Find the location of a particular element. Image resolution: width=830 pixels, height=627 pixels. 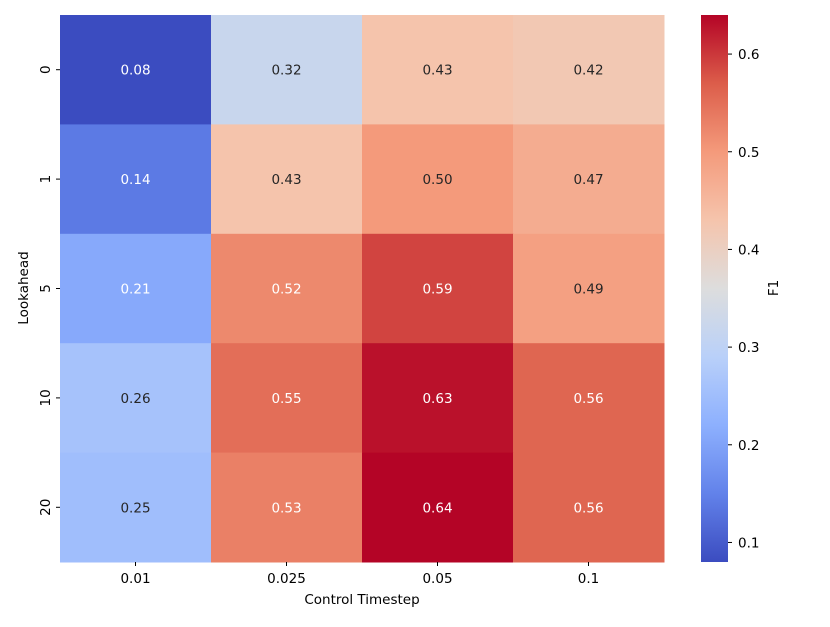

cell-annotation: 0.53 is located at coordinates (286, 508).